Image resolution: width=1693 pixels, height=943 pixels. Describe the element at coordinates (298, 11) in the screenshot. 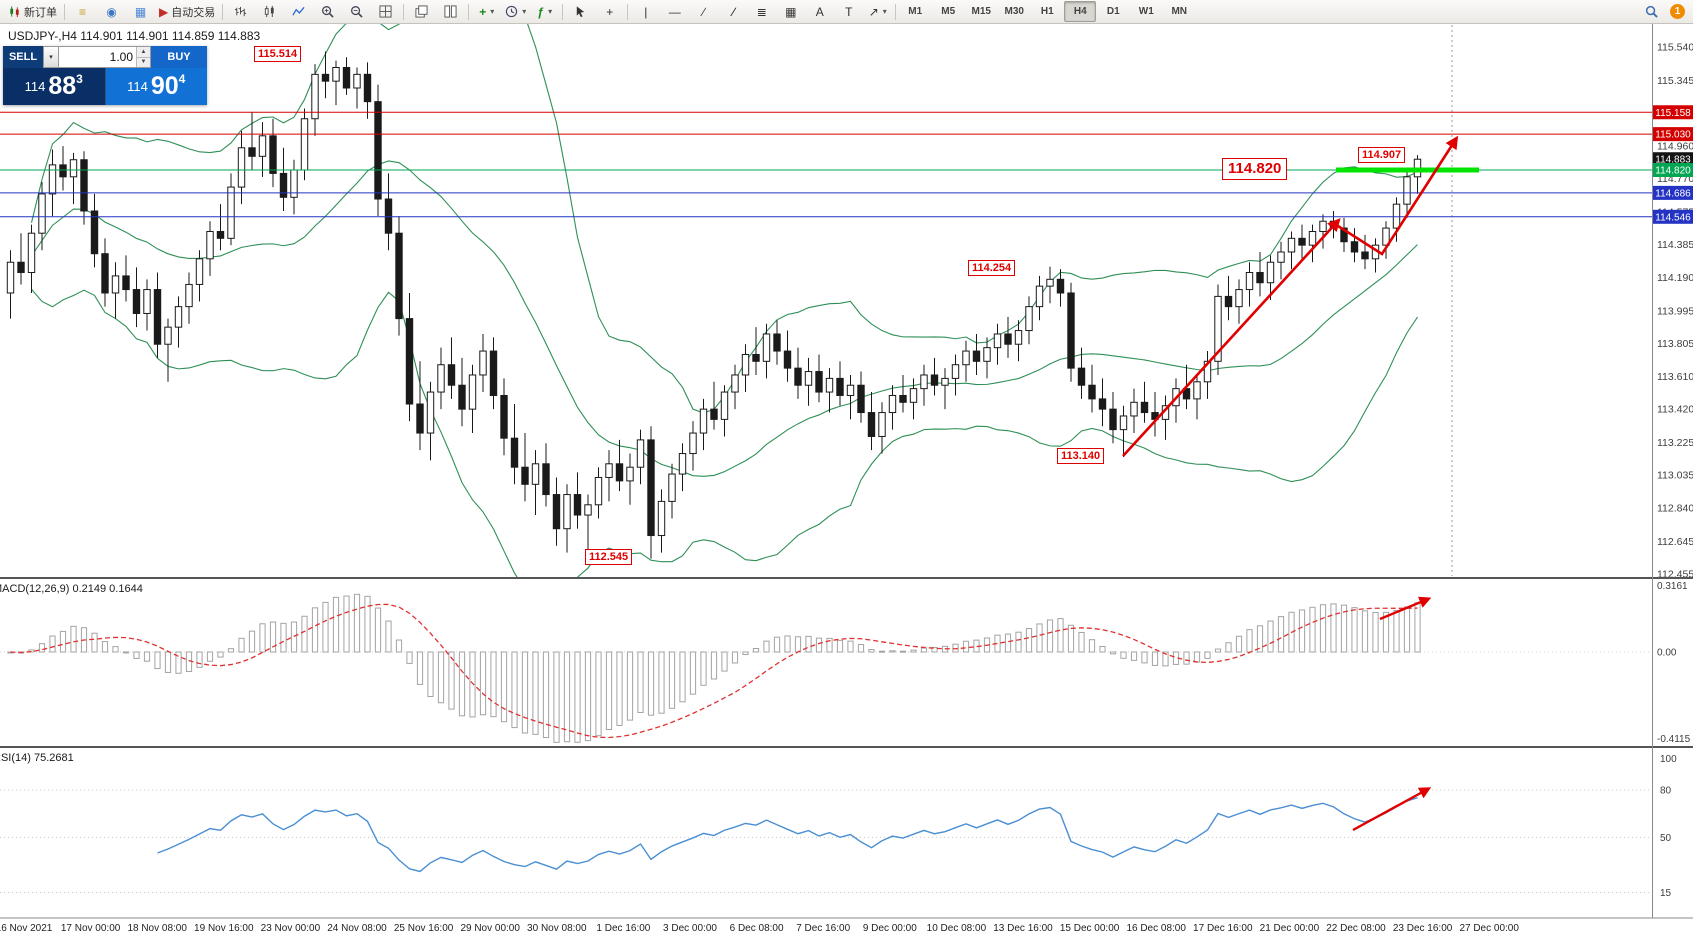

I see `line-chart-button` at that location.